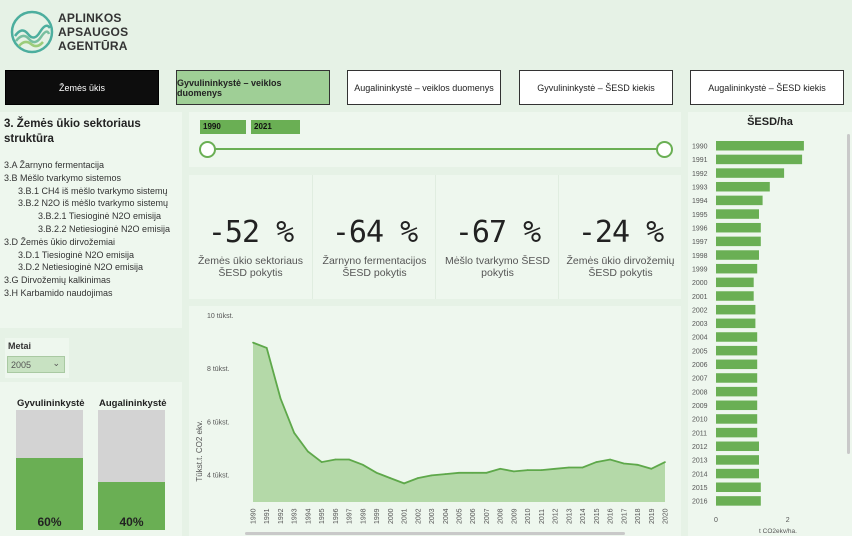 Image resolution: width=852 pixels, height=536 pixels. Describe the element at coordinates (664, 149) in the screenshot. I see `range-end-handle` at that location.